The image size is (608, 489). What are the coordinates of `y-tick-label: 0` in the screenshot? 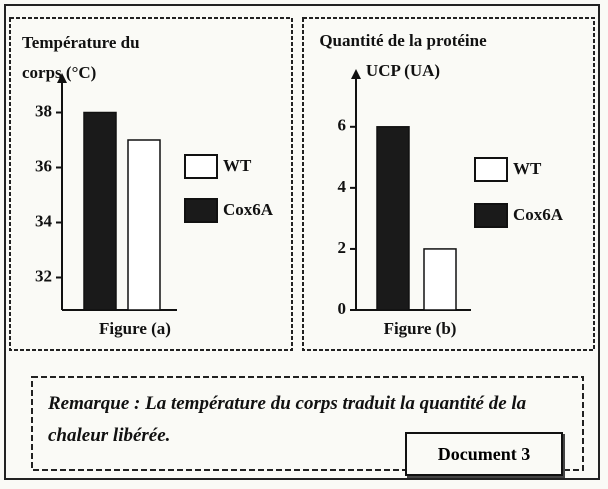 It's located at (342, 308).